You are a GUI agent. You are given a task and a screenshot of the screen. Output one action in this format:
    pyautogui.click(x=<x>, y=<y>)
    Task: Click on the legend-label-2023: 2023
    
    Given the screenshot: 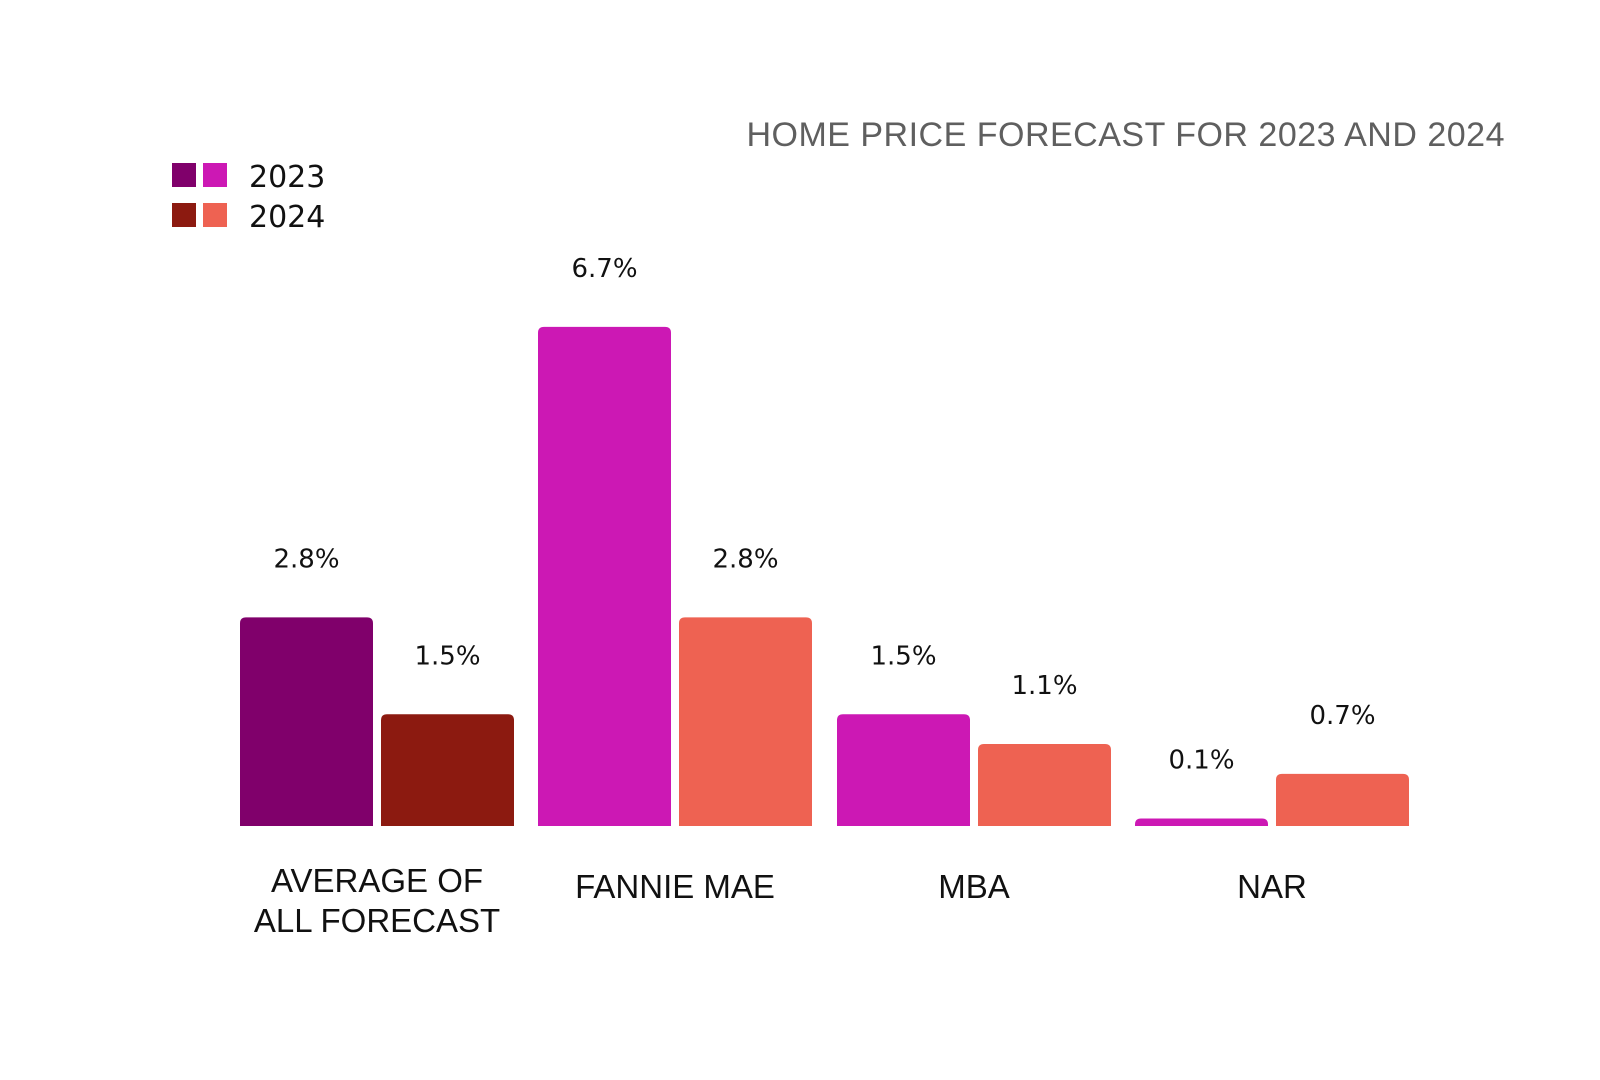 What is the action you would take?
    pyautogui.click(x=287, y=177)
    